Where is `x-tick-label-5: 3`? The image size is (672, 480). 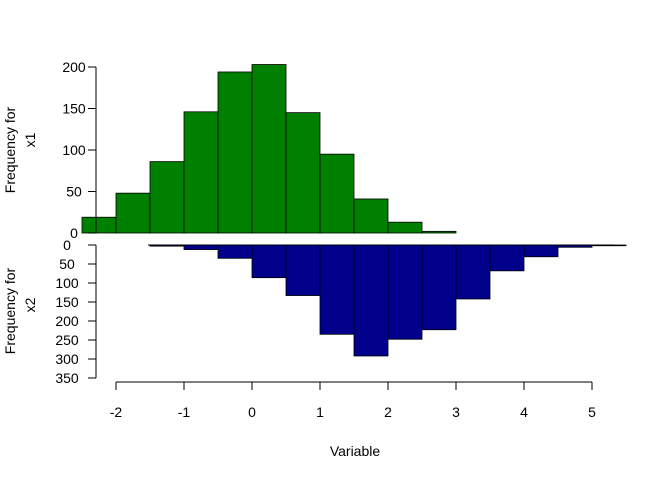 x-tick-label-5: 3 is located at coordinates (456, 412).